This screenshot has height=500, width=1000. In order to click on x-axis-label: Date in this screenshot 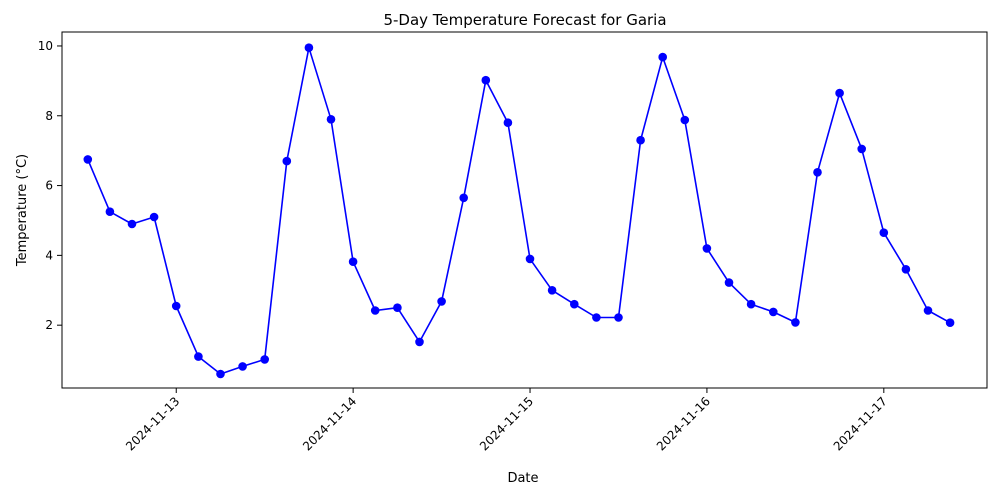, I will do `click(522, 478)`.